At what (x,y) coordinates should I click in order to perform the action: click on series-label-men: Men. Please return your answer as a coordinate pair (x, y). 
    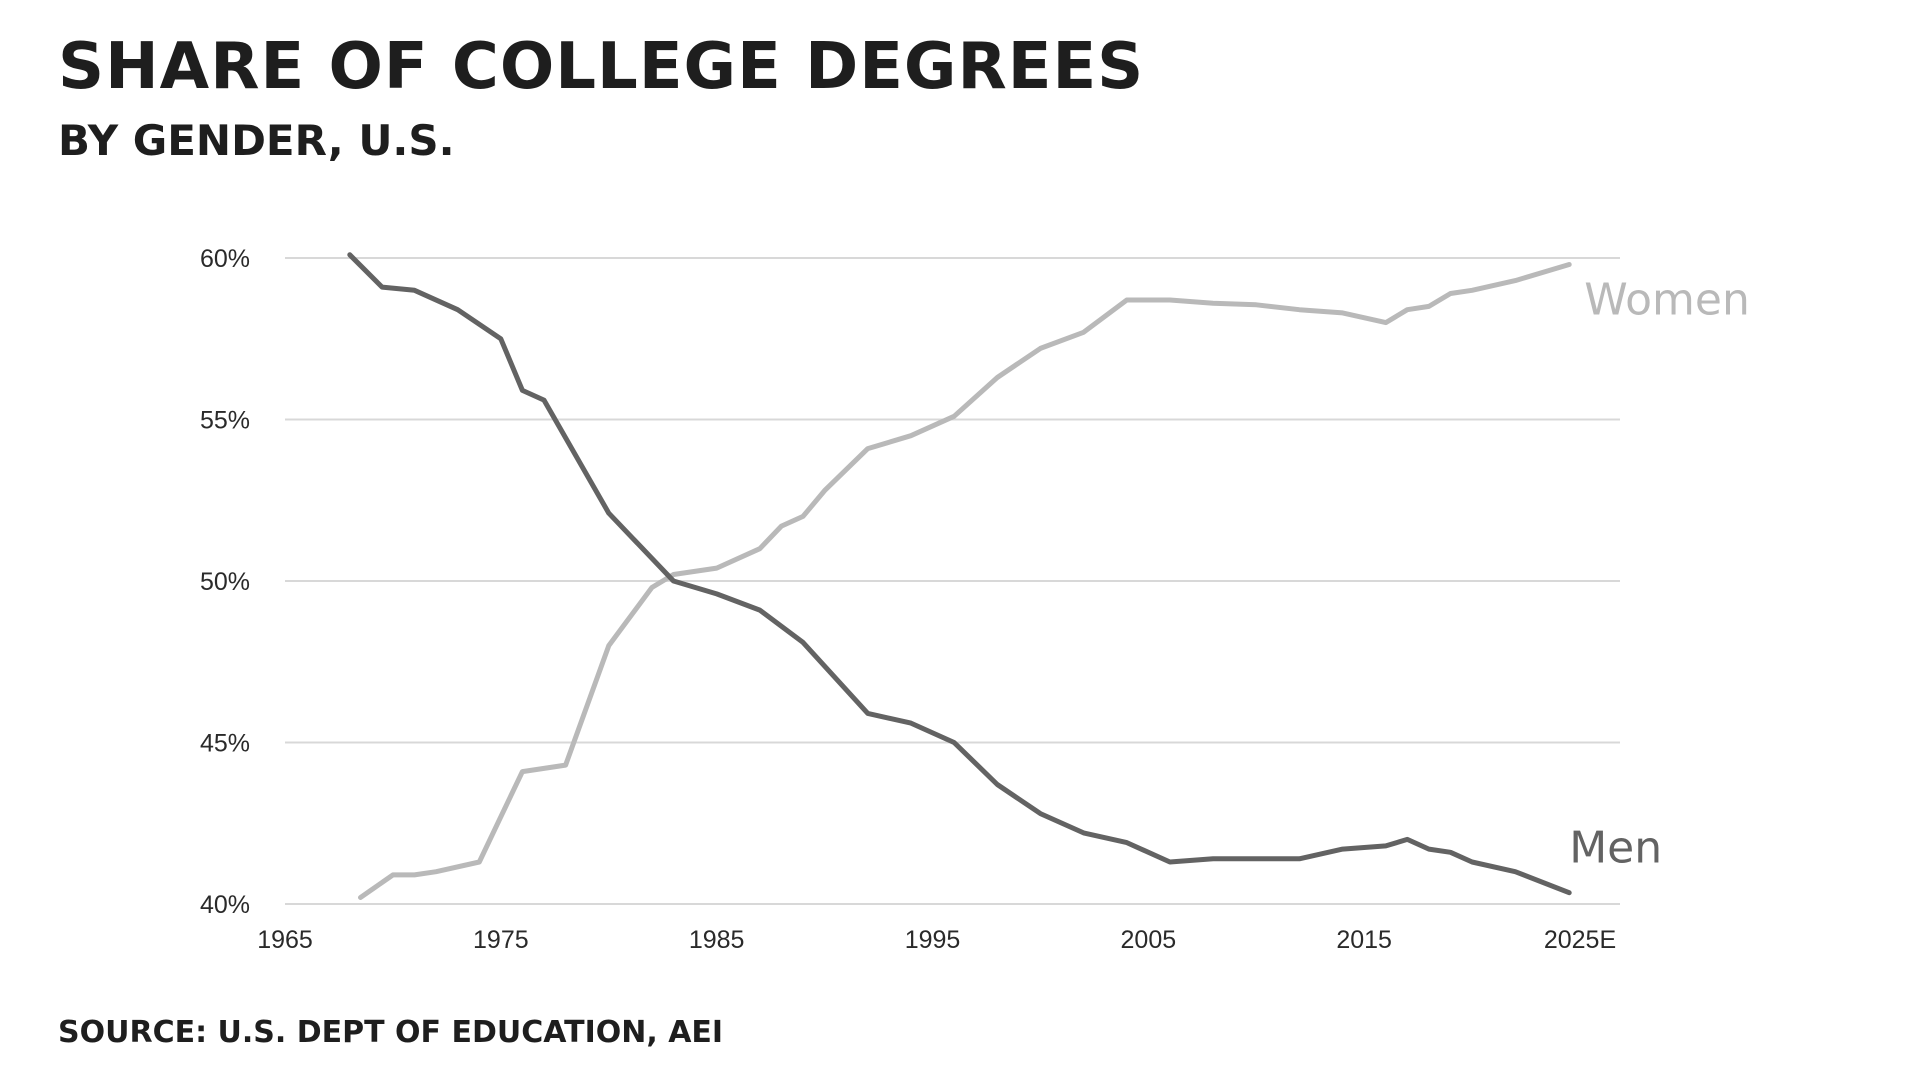
    Looking at the image, I should click on (1615, 848).